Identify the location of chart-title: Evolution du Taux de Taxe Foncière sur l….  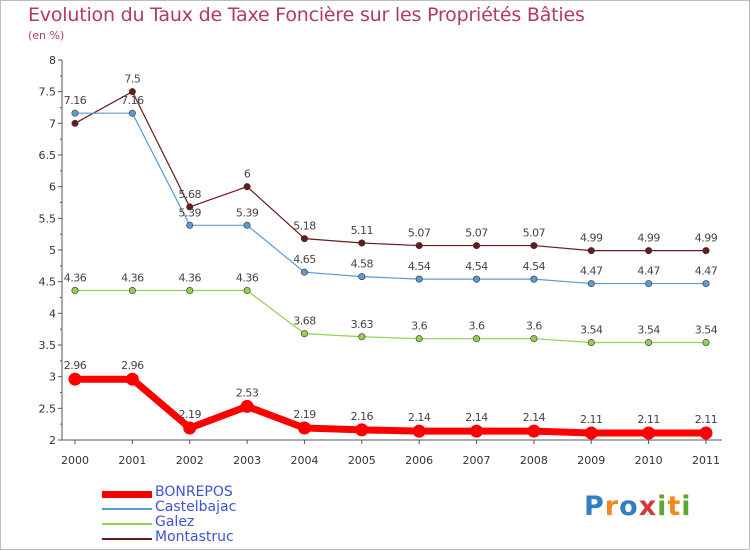
(306, 15).